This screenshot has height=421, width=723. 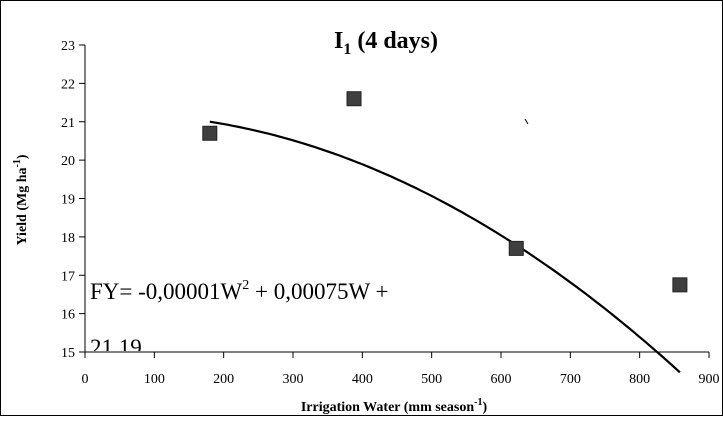 What do you see at coordinates (22, 156) in the screenshot?
I see `y-axis-title-end: )` at bounding box center [22, 156].